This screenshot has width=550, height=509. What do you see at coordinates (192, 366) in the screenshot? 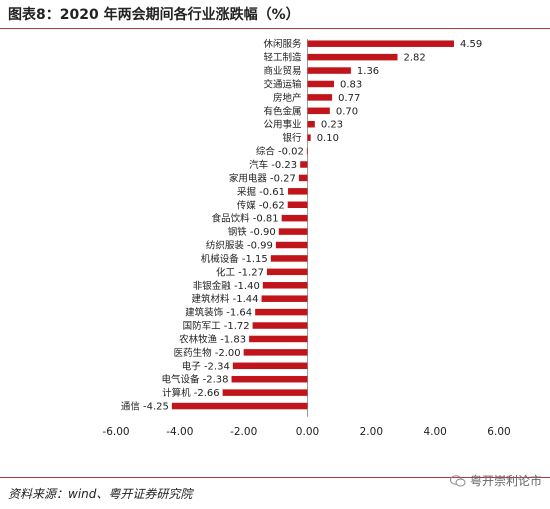
I see `category-label-24: 电子` at bounding box center [192, 366].